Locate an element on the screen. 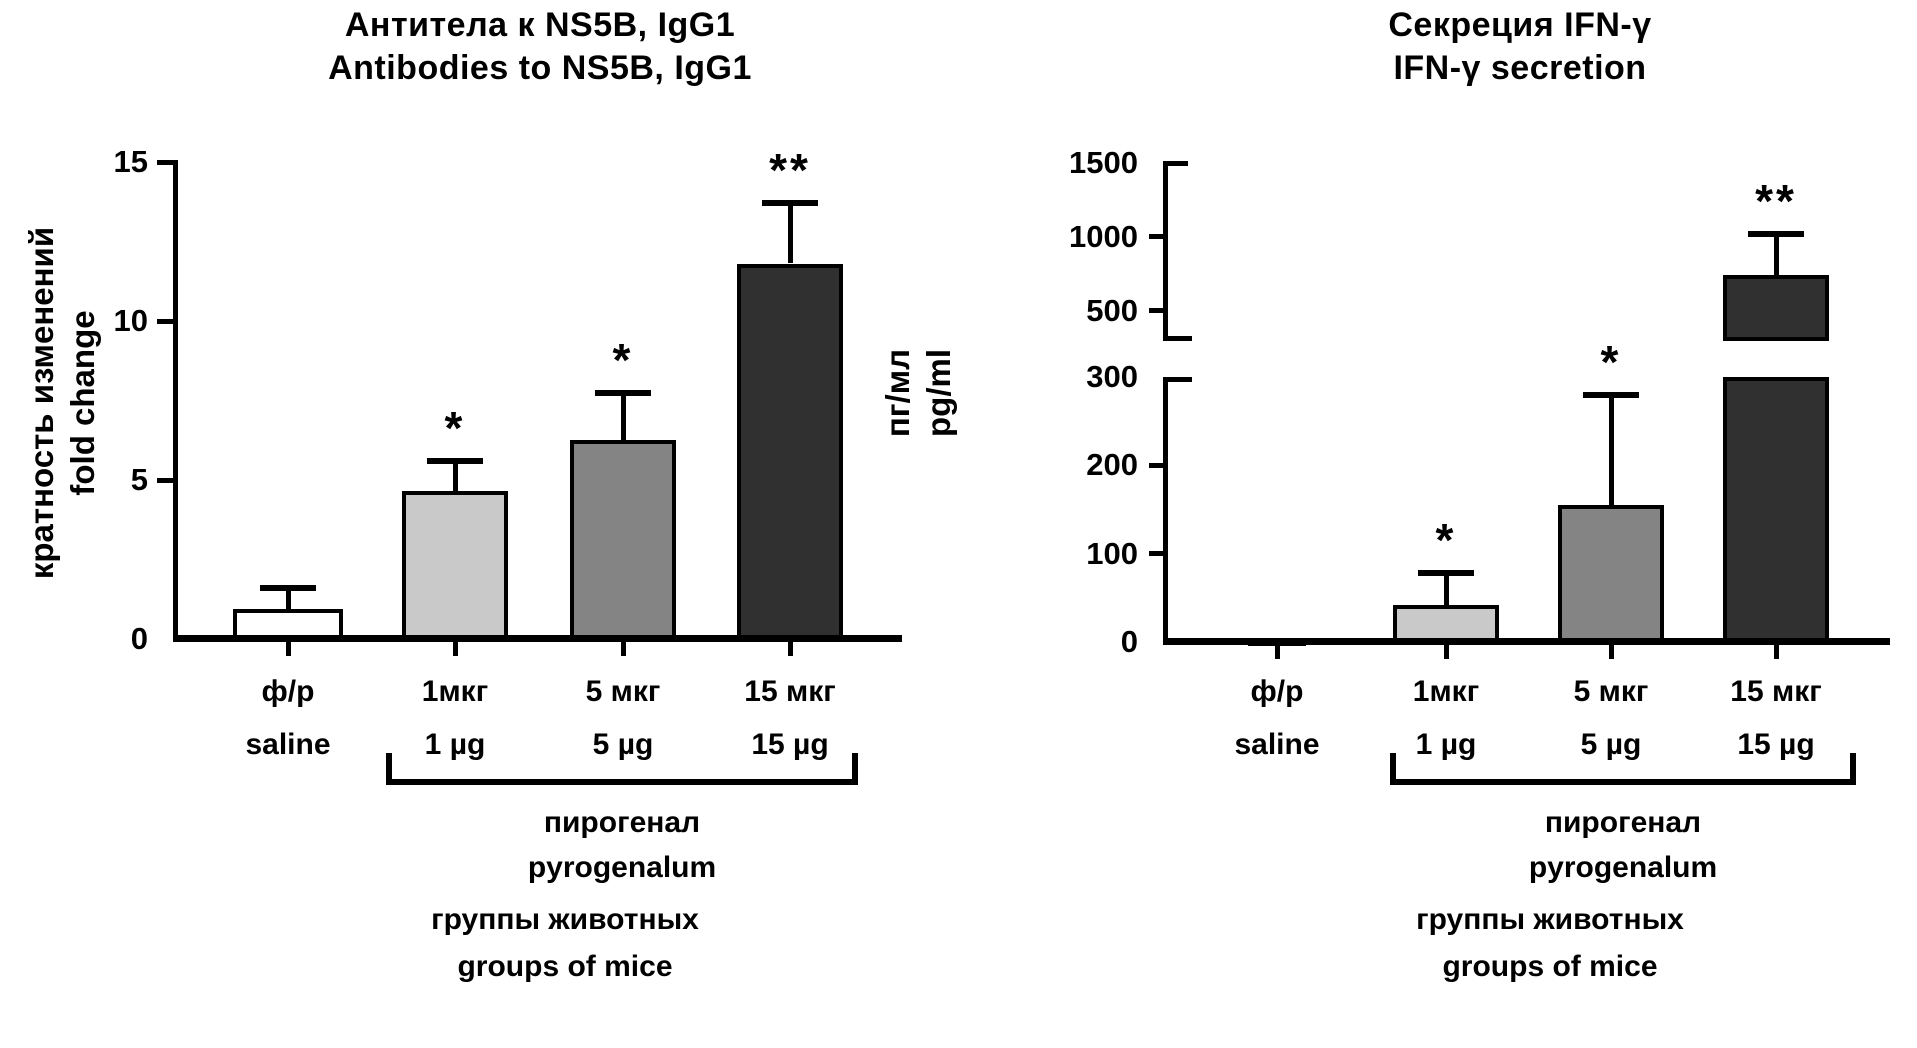 This screenshot has width=1917, height=1048. right-x-axis is located at coordinates (1527, 641).